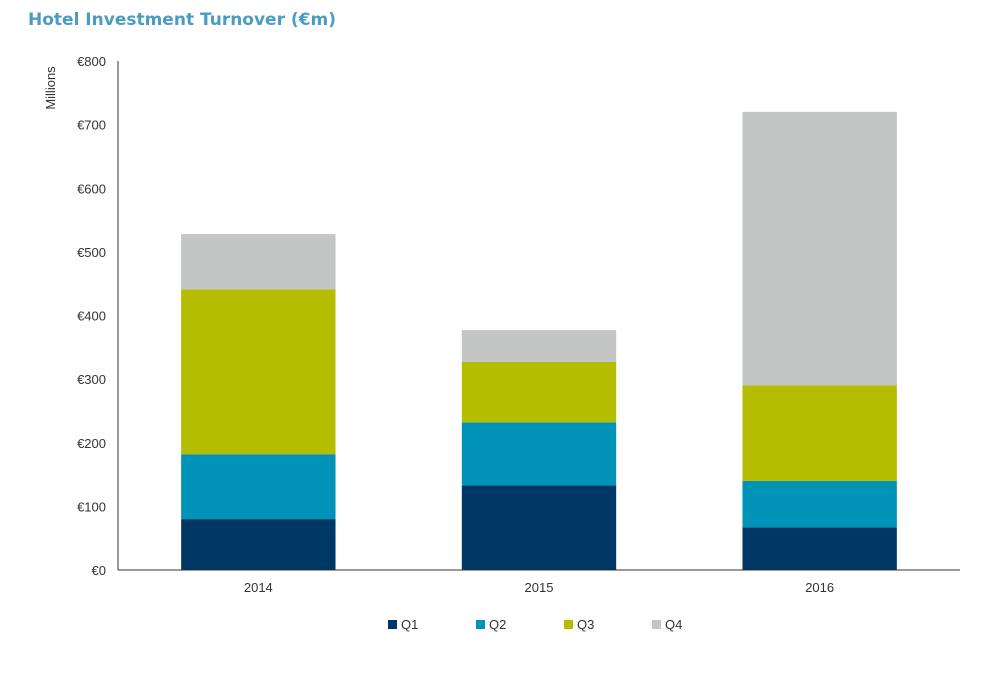 This screenshot has height=699, width=993. Describe the element at coordinates (819, 587) in the screenshot. I see `x-category-label: 2016` at that location.